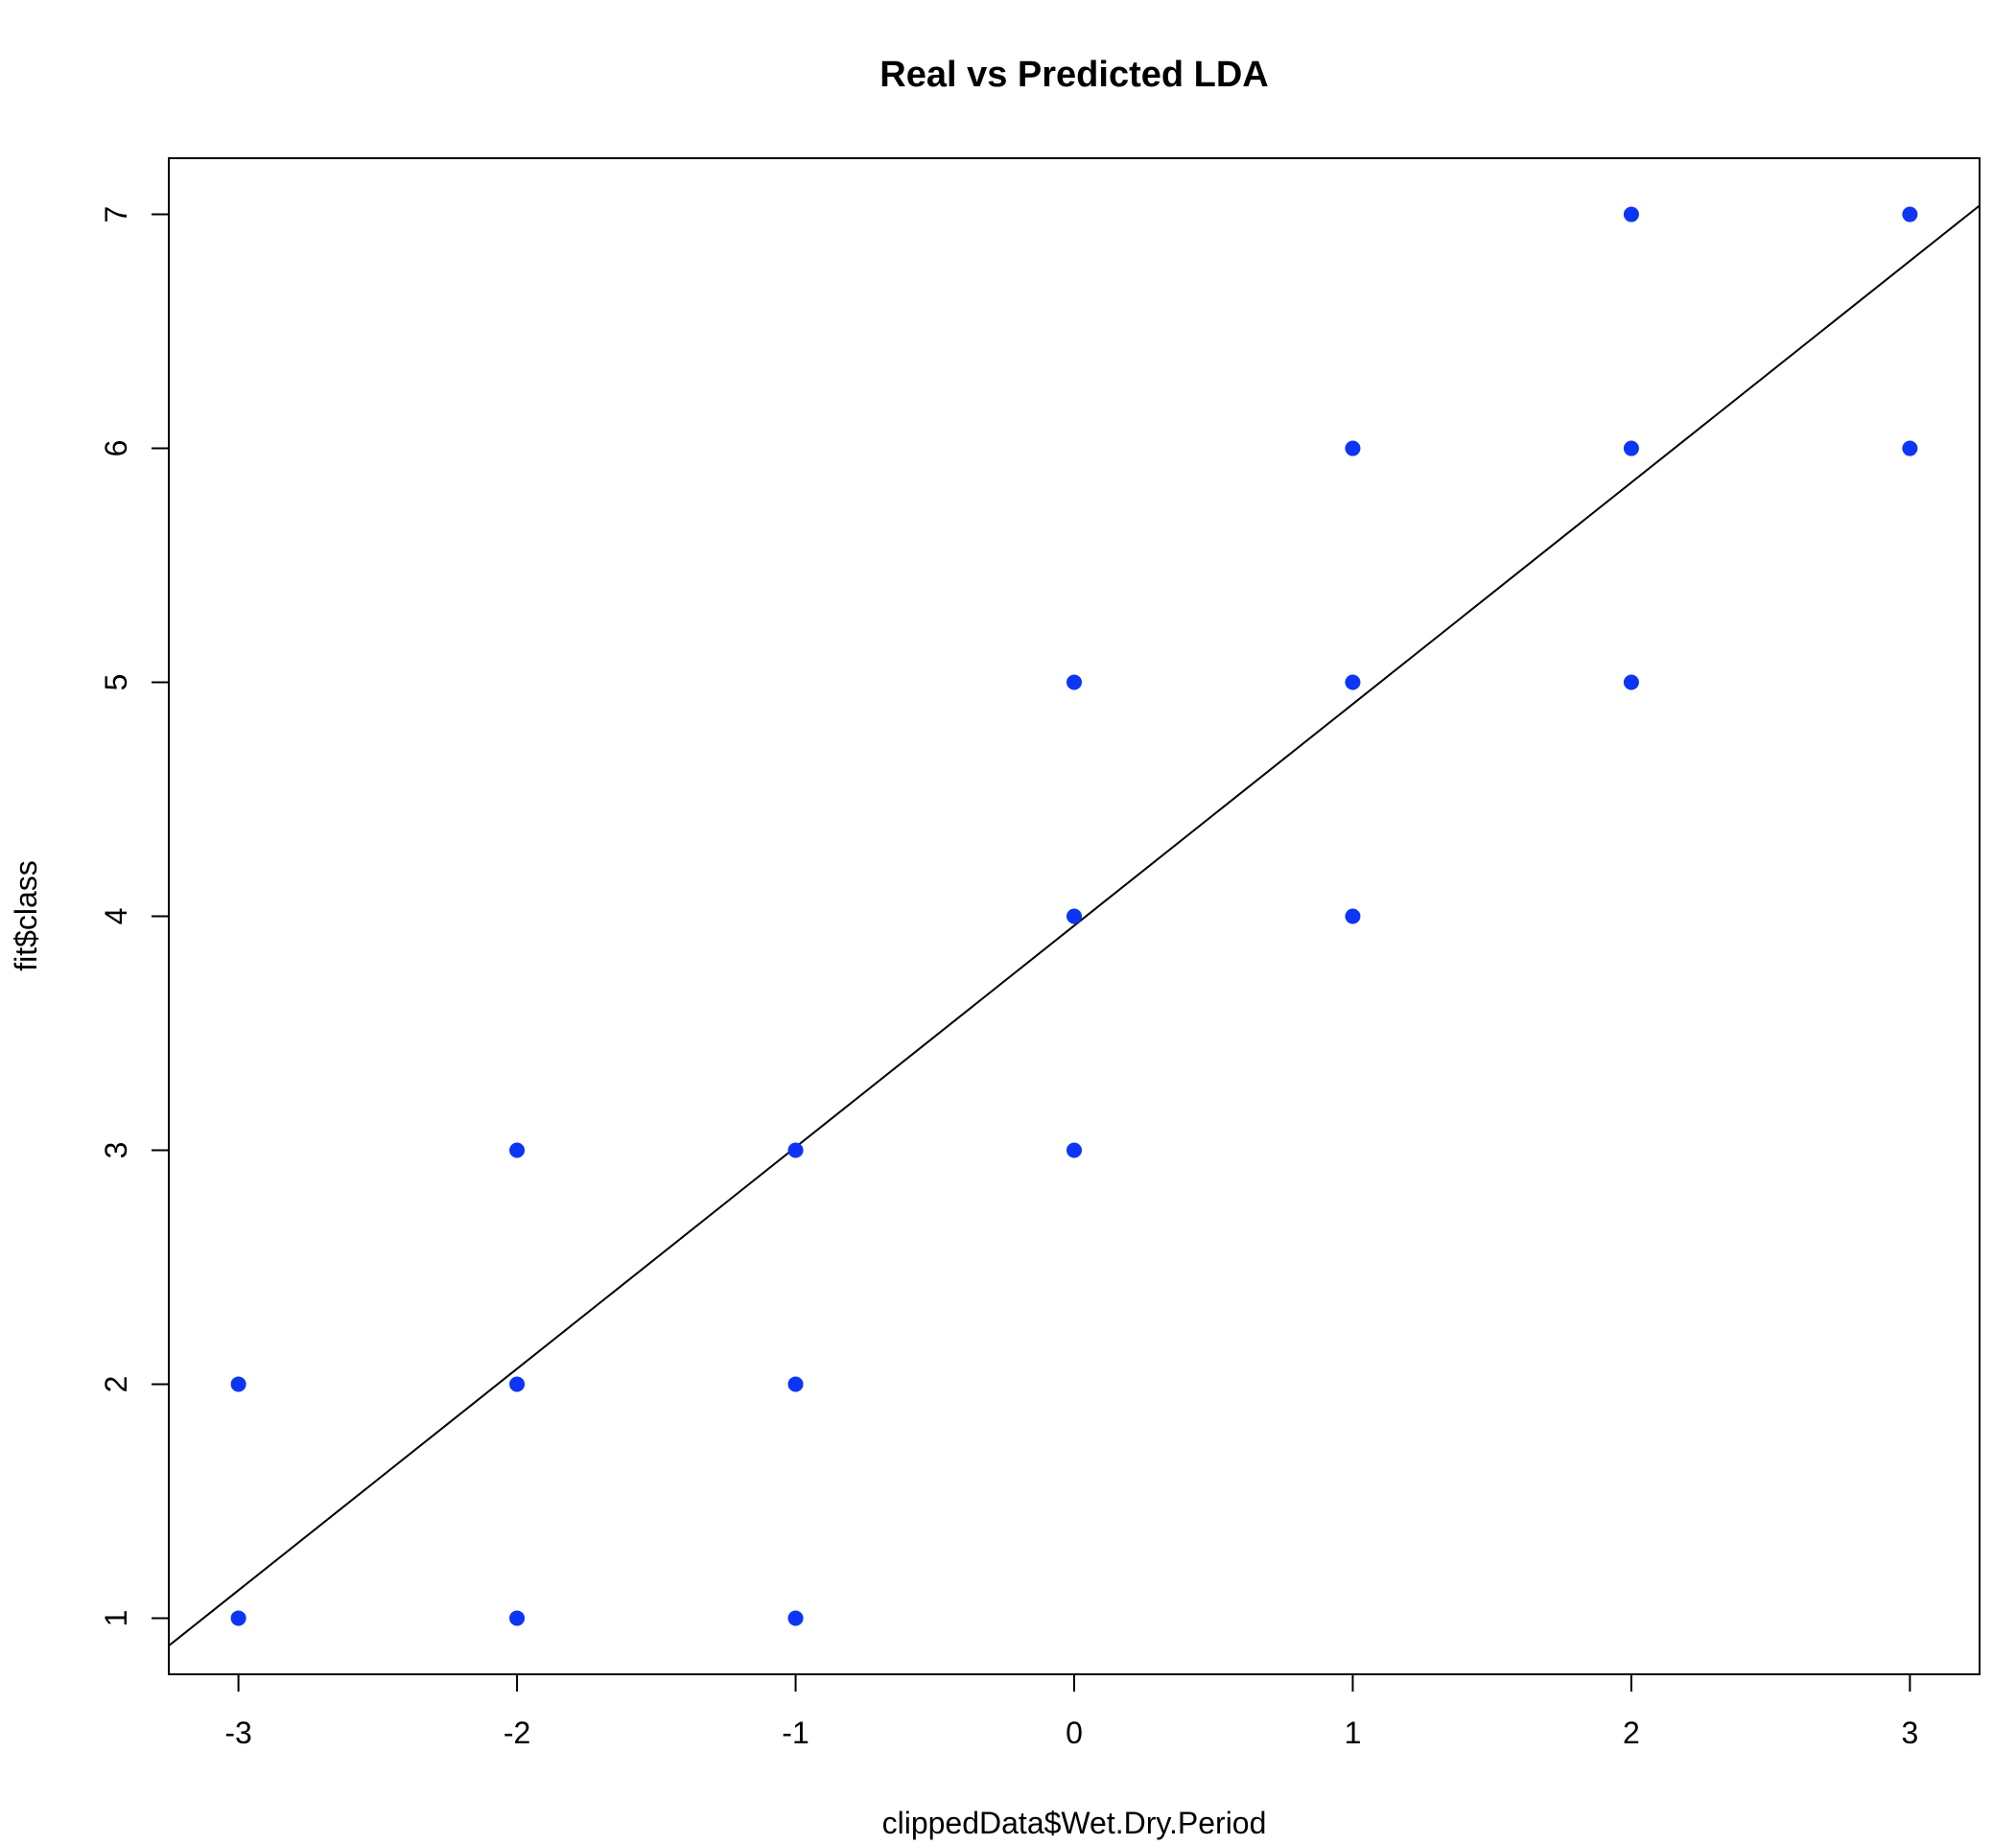 The width and height of the screenshot is (2016, 1845). Describe the element at coordinates (1073, 75) in the screenshot. I see `chart-title: Real vs Predicted LDA` at that location.